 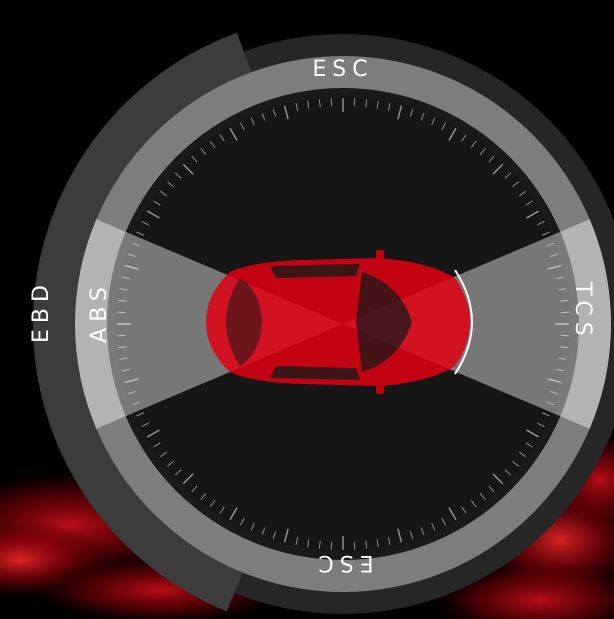 What do you see at coordinates (384, 322) in the screenshot?
I see `car-windshield` at bounding box center [384, 322].